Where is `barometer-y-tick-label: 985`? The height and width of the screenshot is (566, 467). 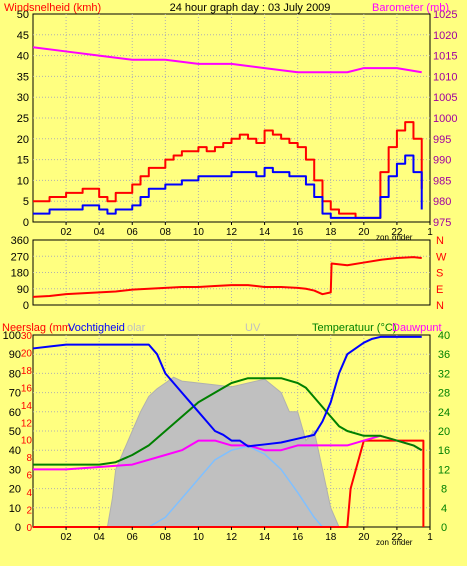
barometer-y-tick-label: 985 is located at coordinates (442, 181).